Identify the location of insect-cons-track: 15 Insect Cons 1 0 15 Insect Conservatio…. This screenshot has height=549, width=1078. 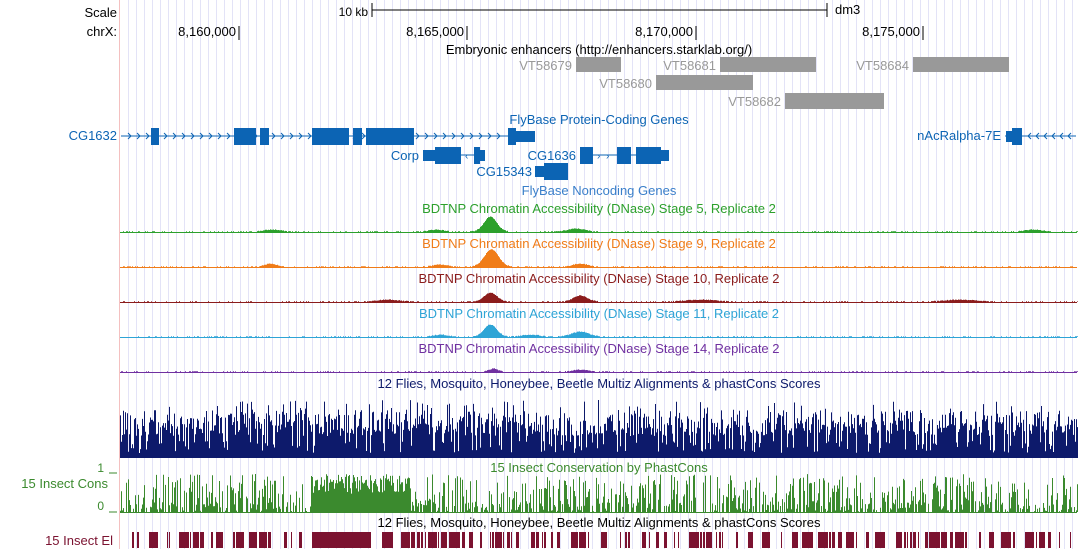
(549, 486).